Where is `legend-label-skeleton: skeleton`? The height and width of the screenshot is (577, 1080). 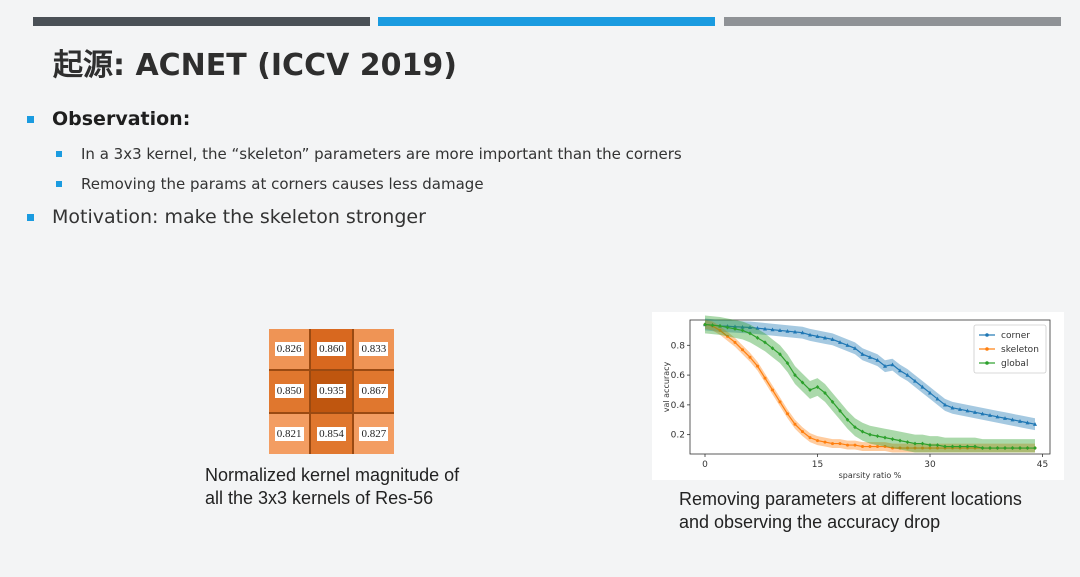 legend-label-skeleton: skeleton is located at coordinates (1020, 350).